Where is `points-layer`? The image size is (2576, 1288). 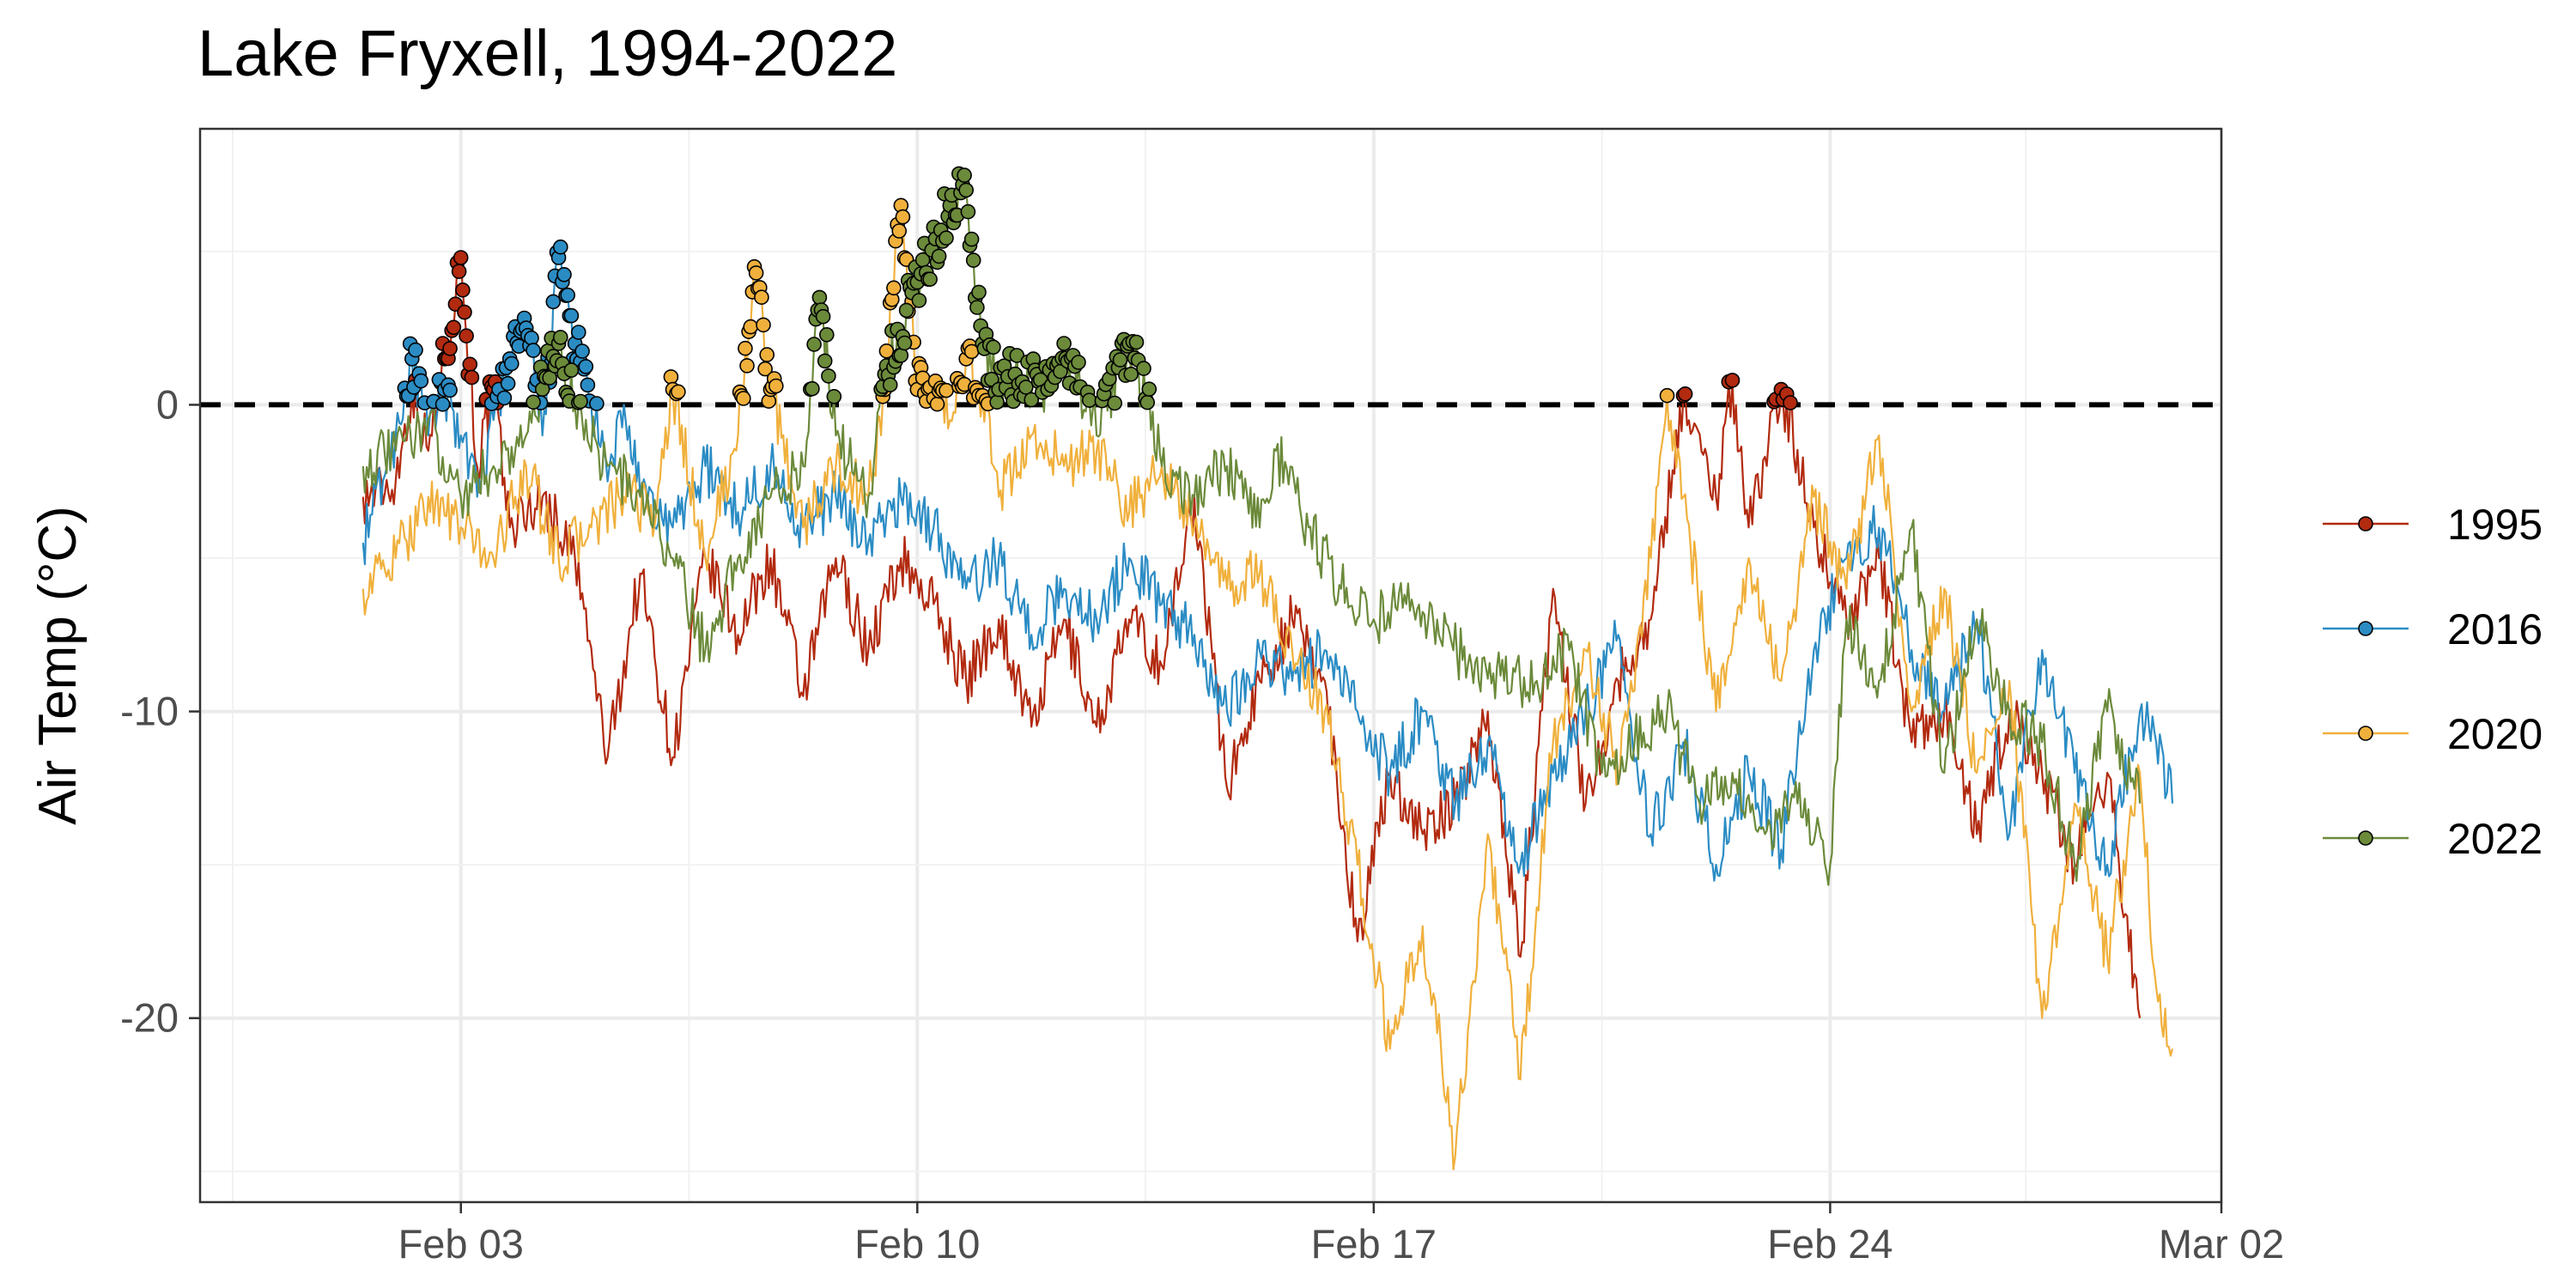 points-layer is located at coordinates (1097, 289).